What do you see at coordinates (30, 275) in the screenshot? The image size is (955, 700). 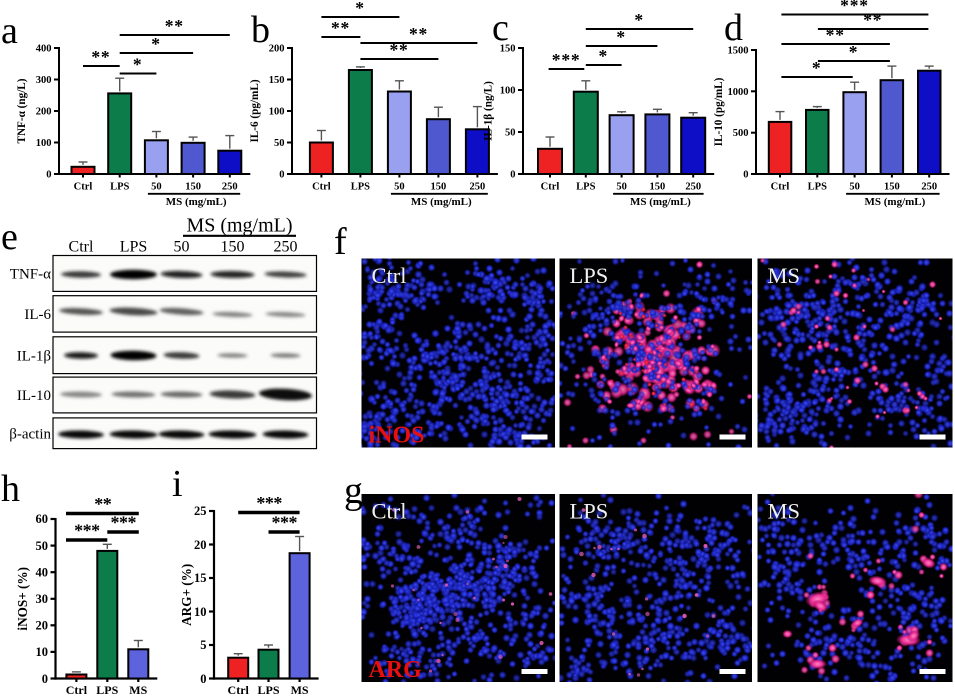 I see `svg-text: TNF-α` at bounding box center [30, 275].